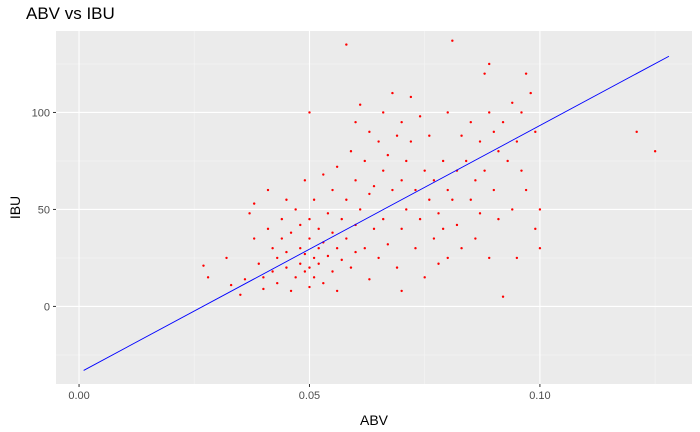 This screenshot has height=432, width=700. Describe the element at coordinates (15, 207) in the screenshot. I see `y-axis-title: IBU` at that location.